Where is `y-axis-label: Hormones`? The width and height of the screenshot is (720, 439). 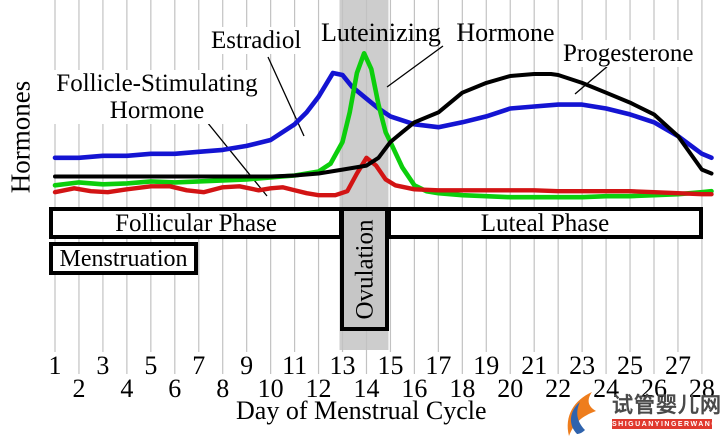
y-axis-label: Hormones is located at coordinates (20, 137).